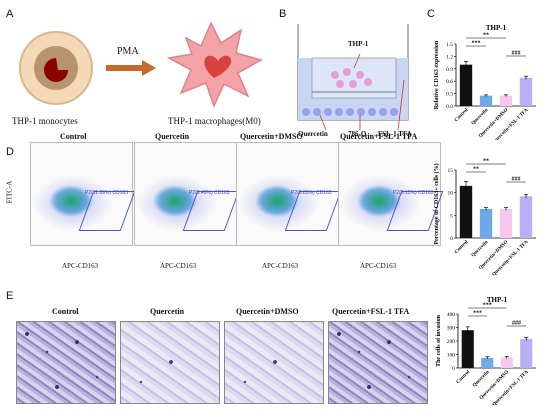 This screenshot has width=550, height=413. Describe the element at coordinates (128, 51) in the screenshot. I see `pma-label: PMA` at that location.